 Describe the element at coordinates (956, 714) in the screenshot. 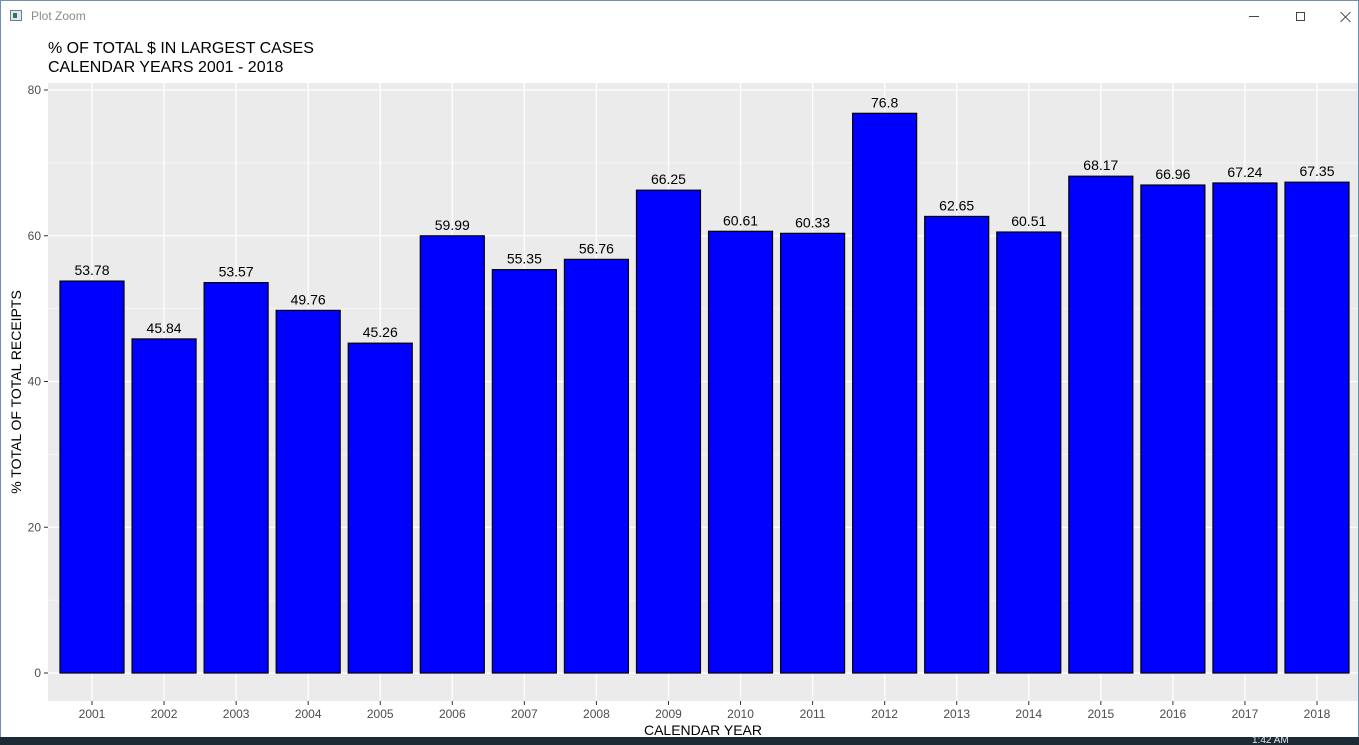

I see `x-tick-label: 2013` at that location.